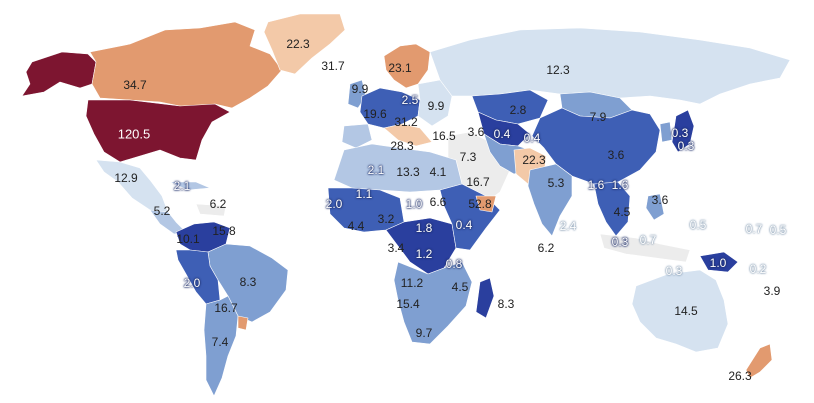  Describe the element at coordinates (666, 132) in the screenshot. I see `region-korea` at that location.